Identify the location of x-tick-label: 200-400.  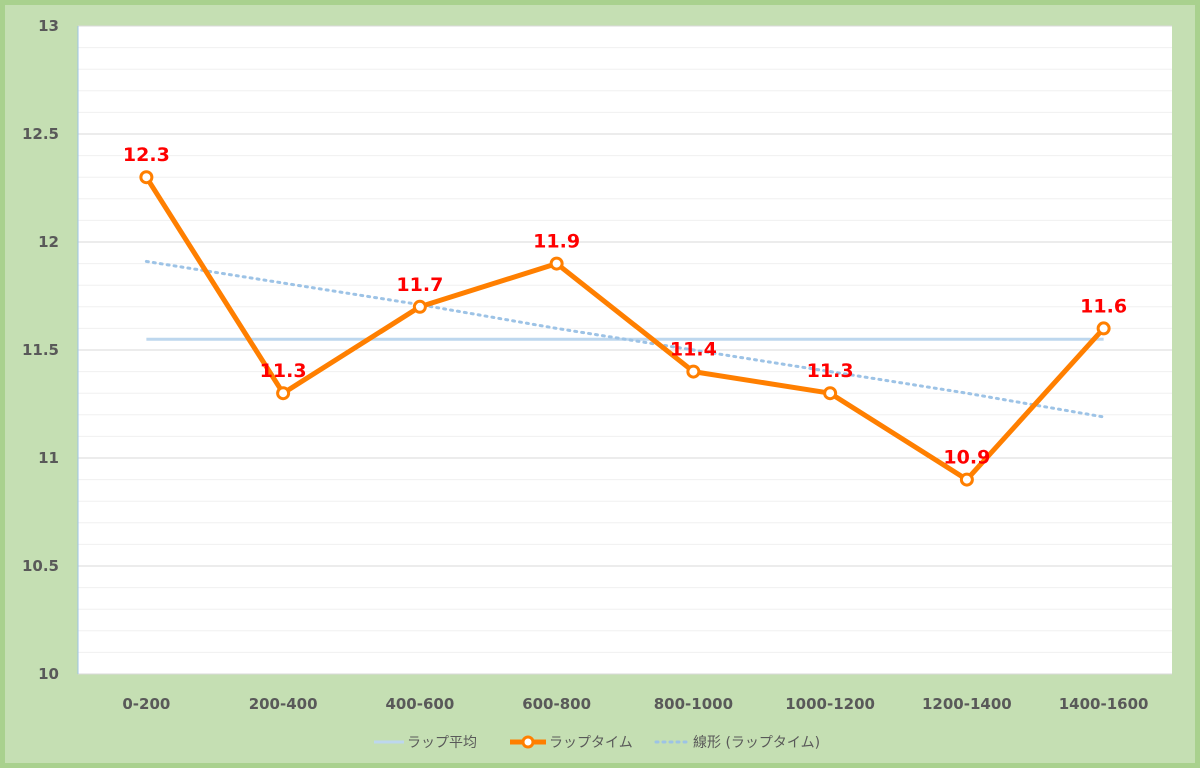
(283, 704).